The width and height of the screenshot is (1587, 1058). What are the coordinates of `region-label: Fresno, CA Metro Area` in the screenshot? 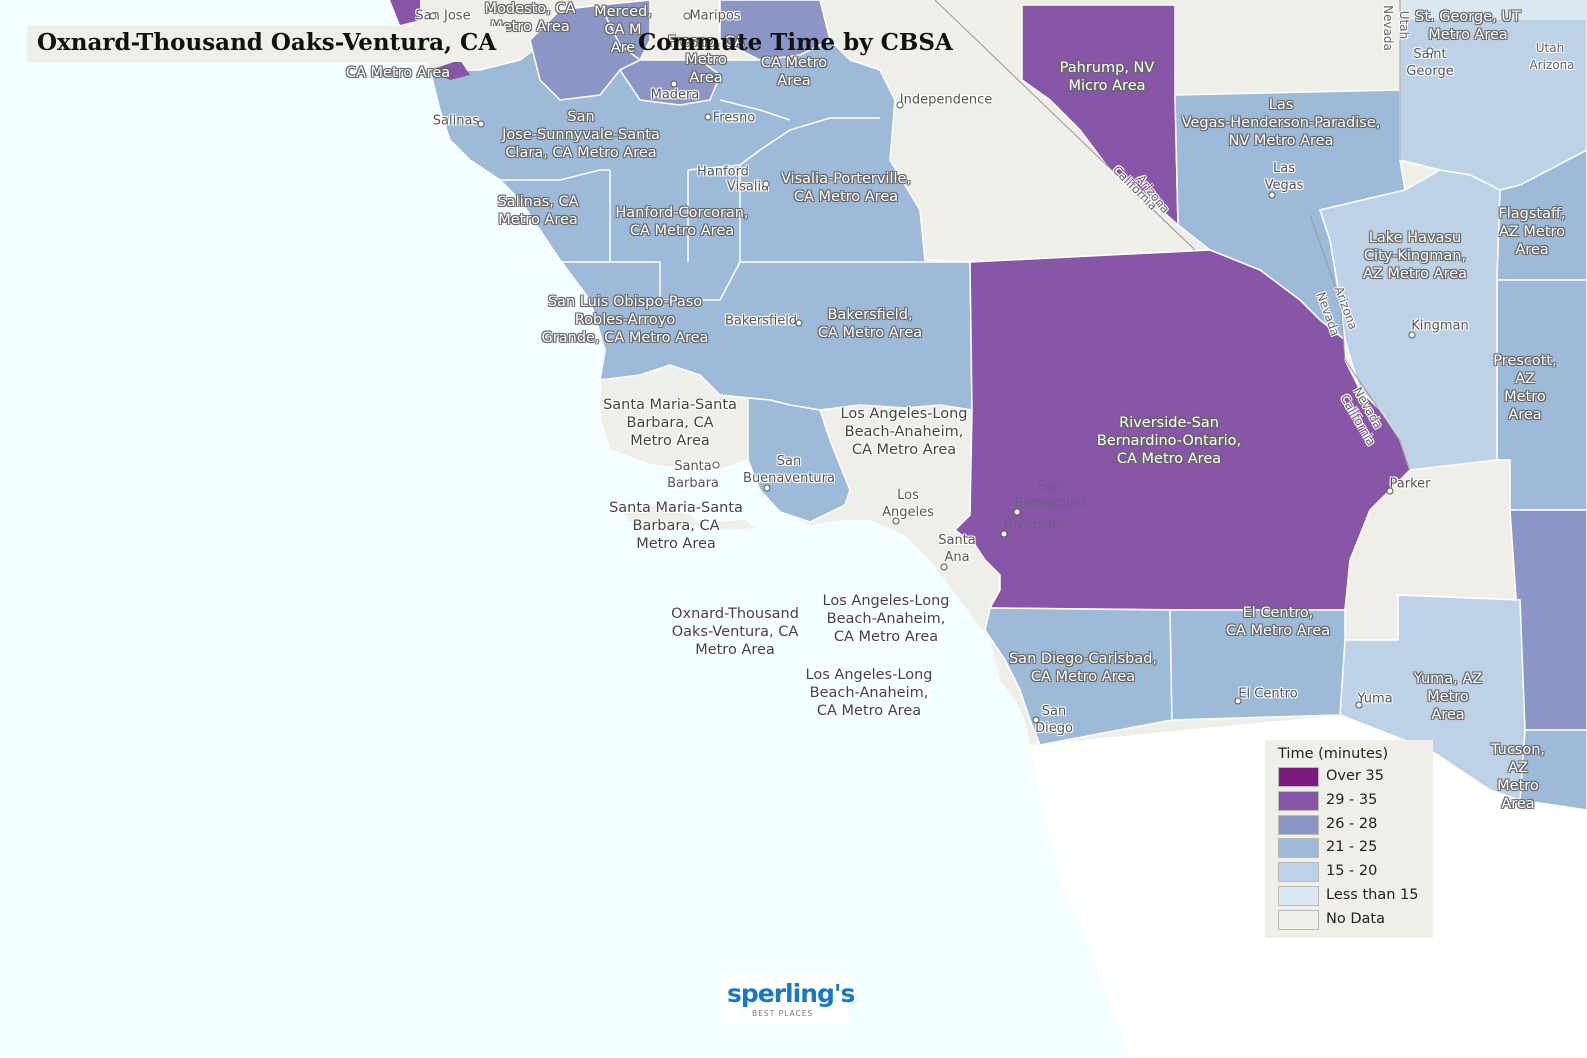 It's located at (706, 60).